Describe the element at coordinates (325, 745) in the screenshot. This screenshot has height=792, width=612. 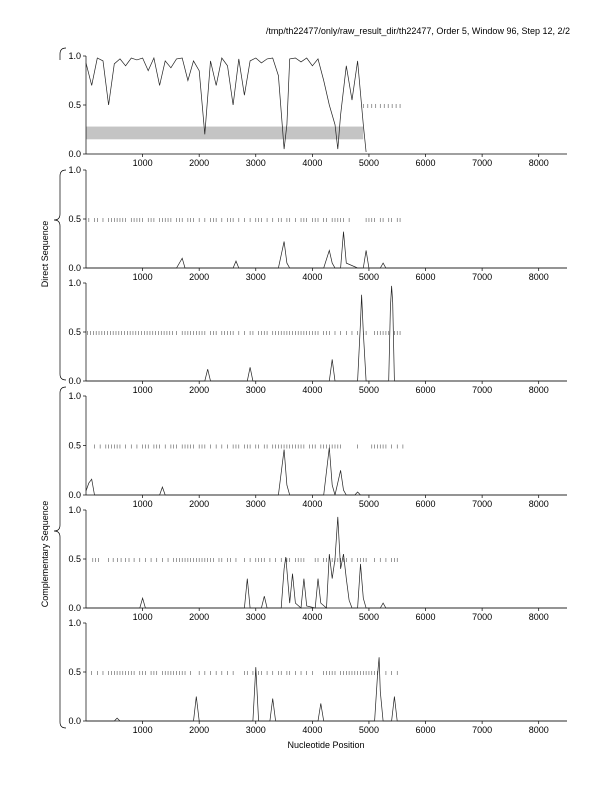
I see `x-axis-title: Nucleotide Position` at that location.